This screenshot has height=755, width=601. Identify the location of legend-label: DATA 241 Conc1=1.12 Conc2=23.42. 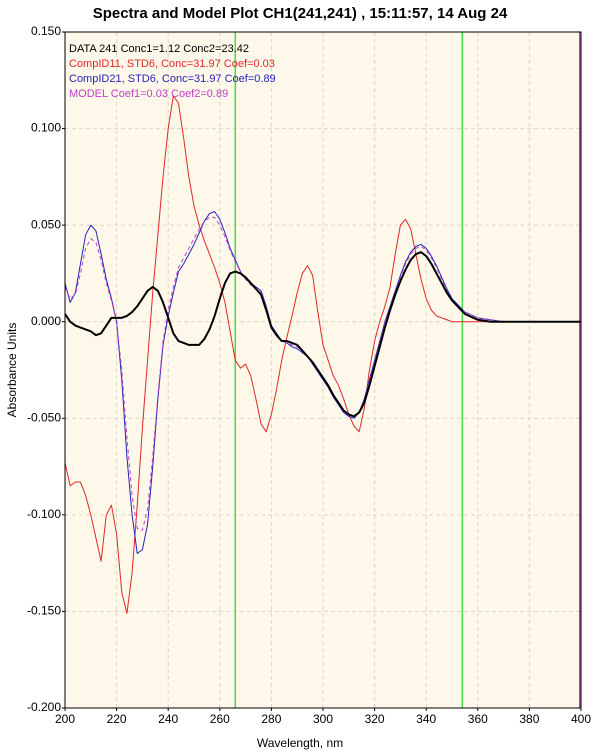
(159, 49).